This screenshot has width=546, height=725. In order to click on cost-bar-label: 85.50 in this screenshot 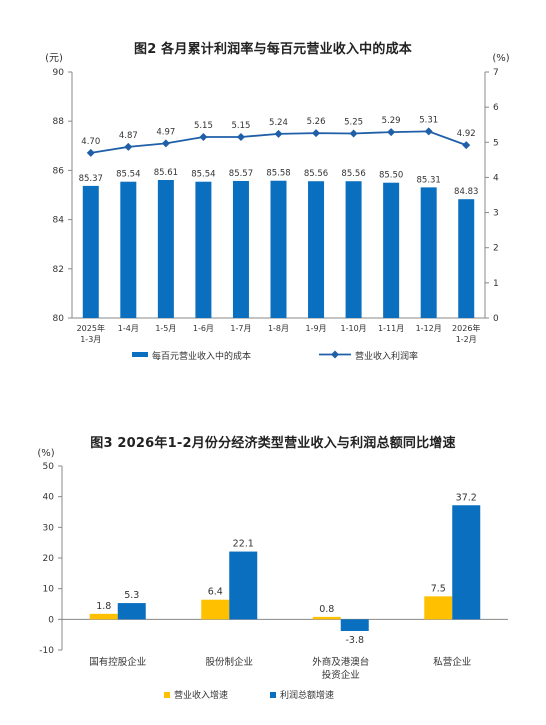, I will do `click(391, 176)`.